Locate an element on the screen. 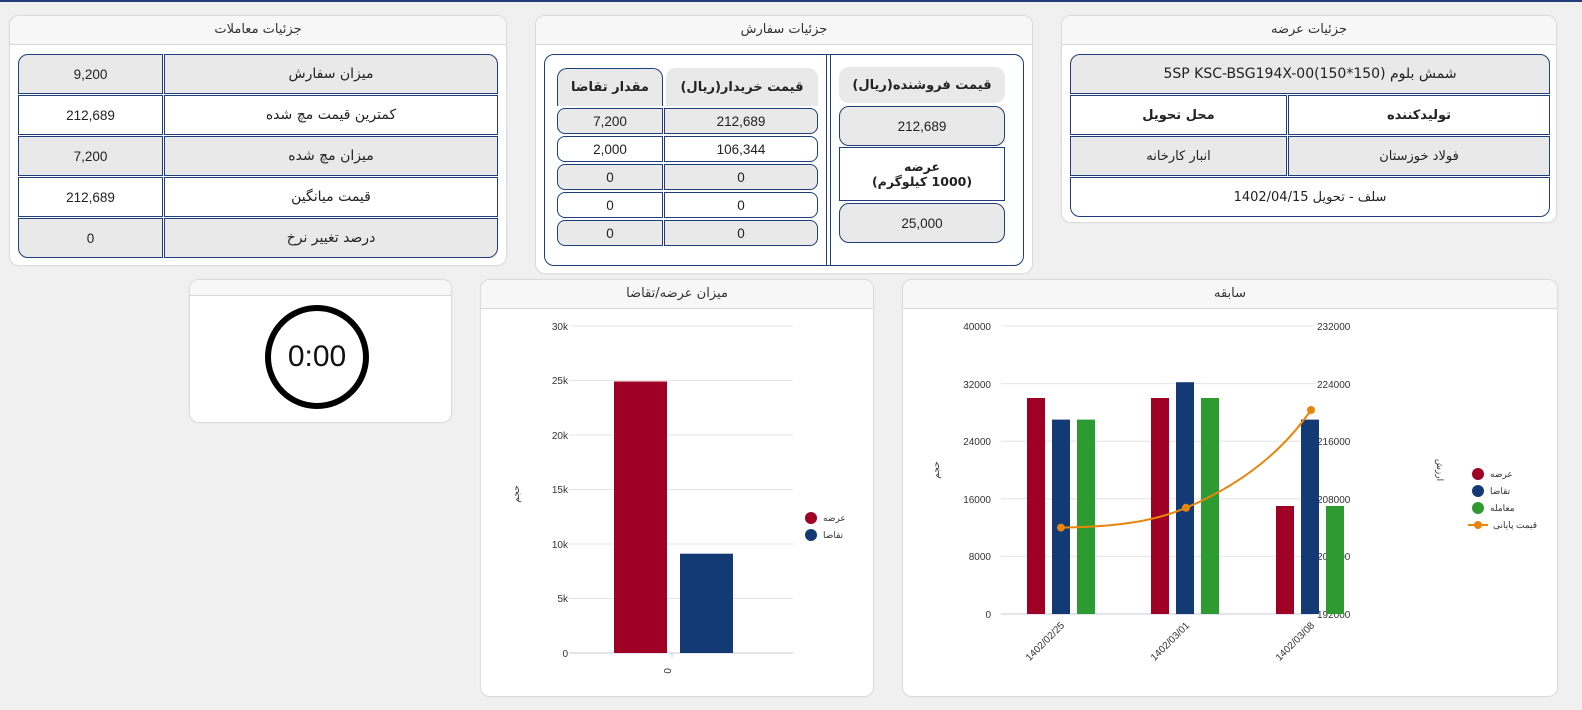  history-chart-title: سابقه is located at coordinates (1230, 294).